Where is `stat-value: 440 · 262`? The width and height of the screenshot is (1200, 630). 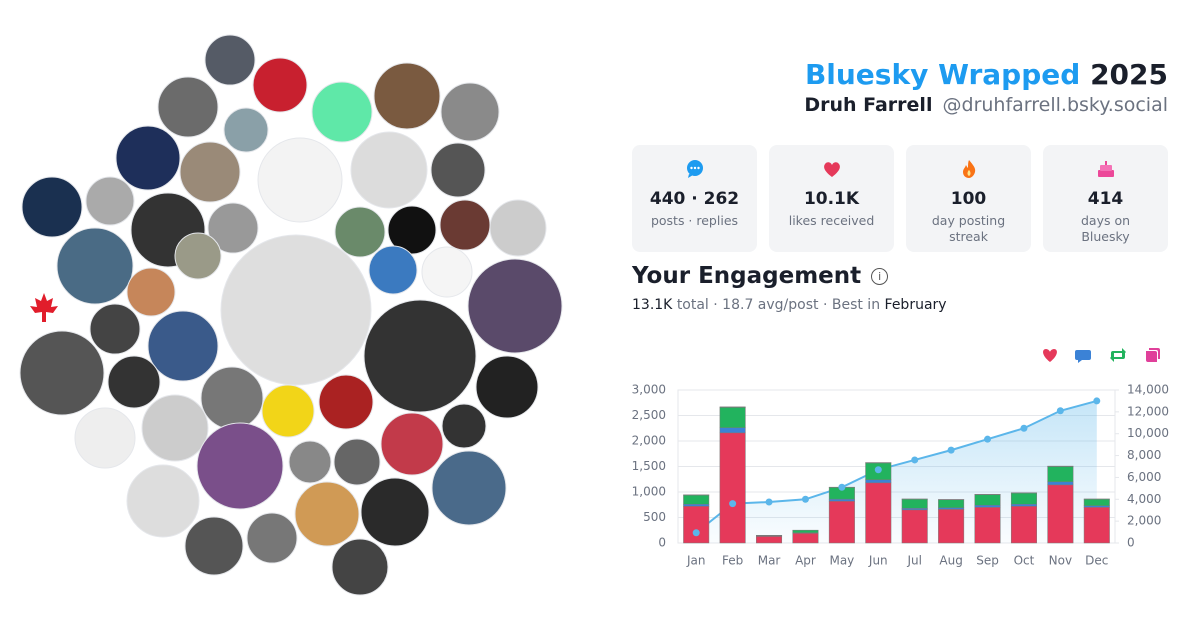 stat-value: 440 · 262 is located at coordinates (694, 199).